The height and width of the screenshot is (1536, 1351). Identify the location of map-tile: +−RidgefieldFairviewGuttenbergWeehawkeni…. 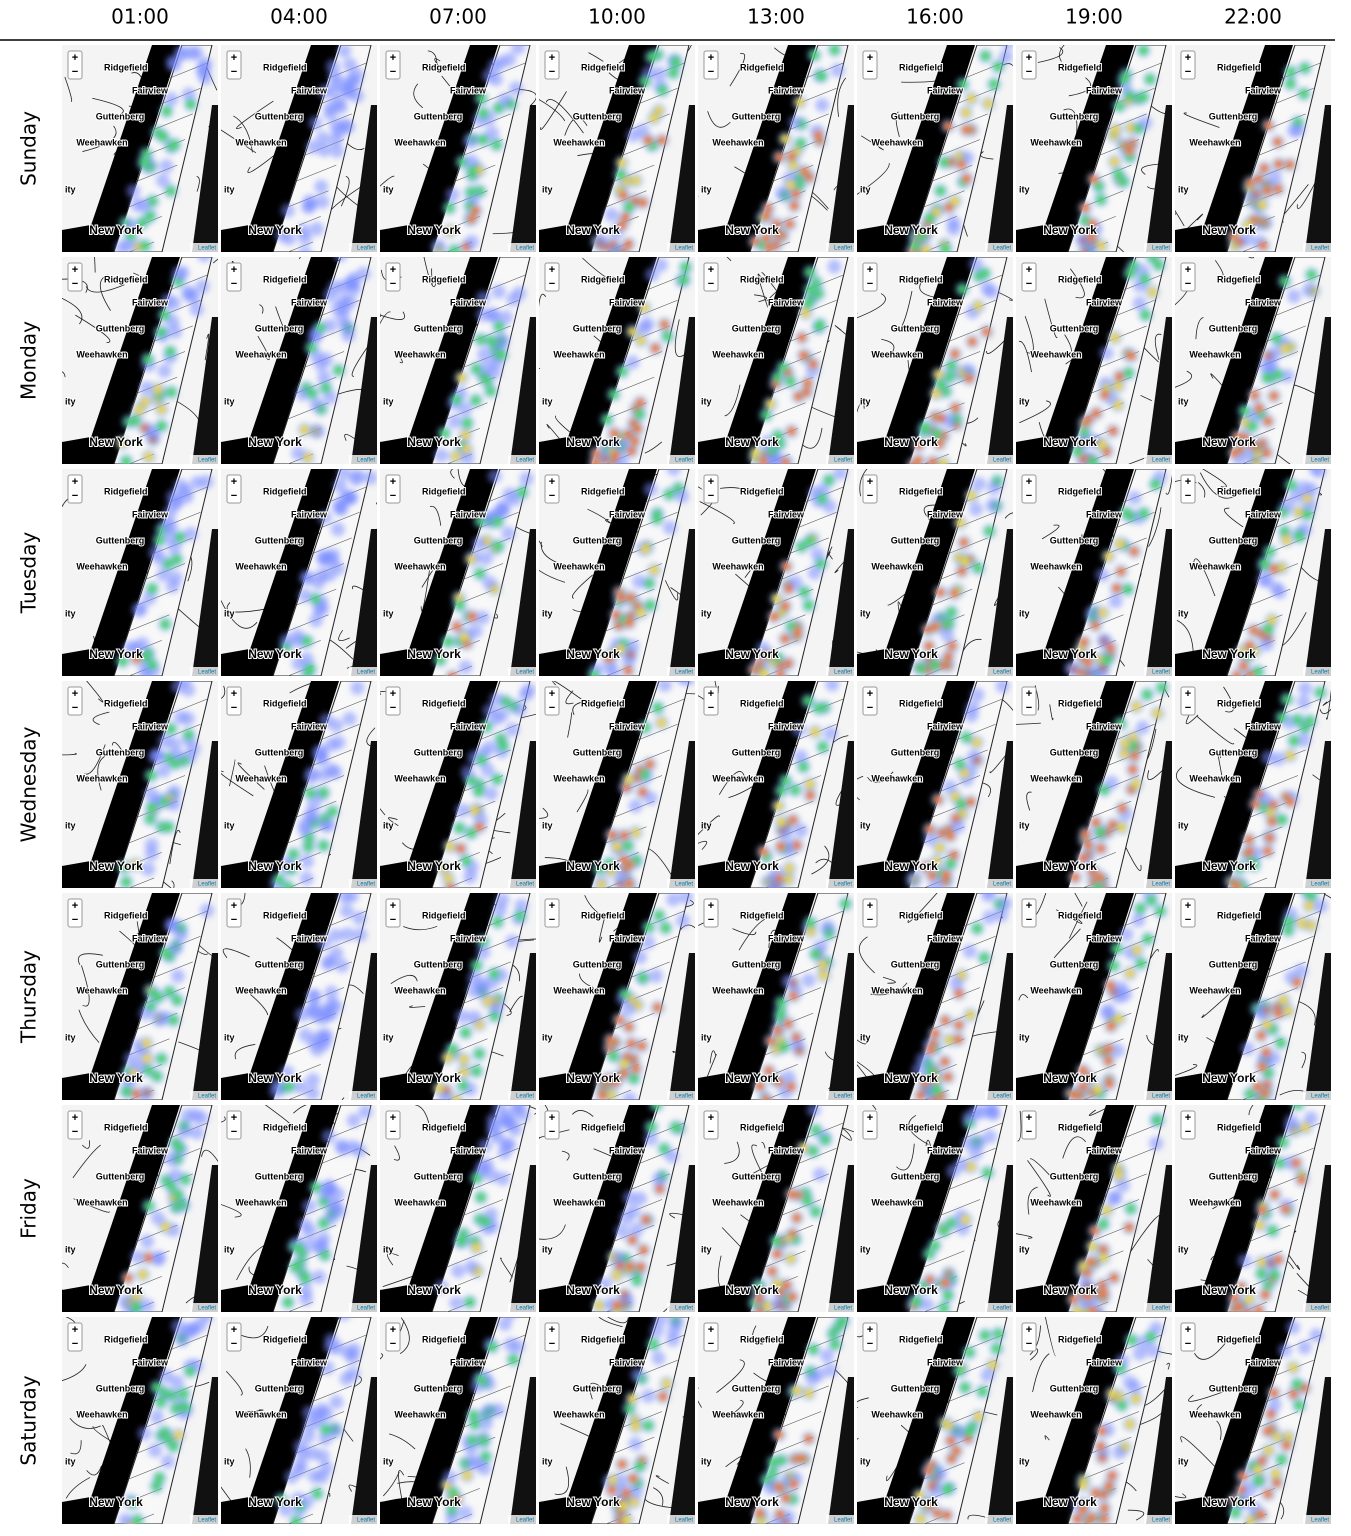
(1262, 786).